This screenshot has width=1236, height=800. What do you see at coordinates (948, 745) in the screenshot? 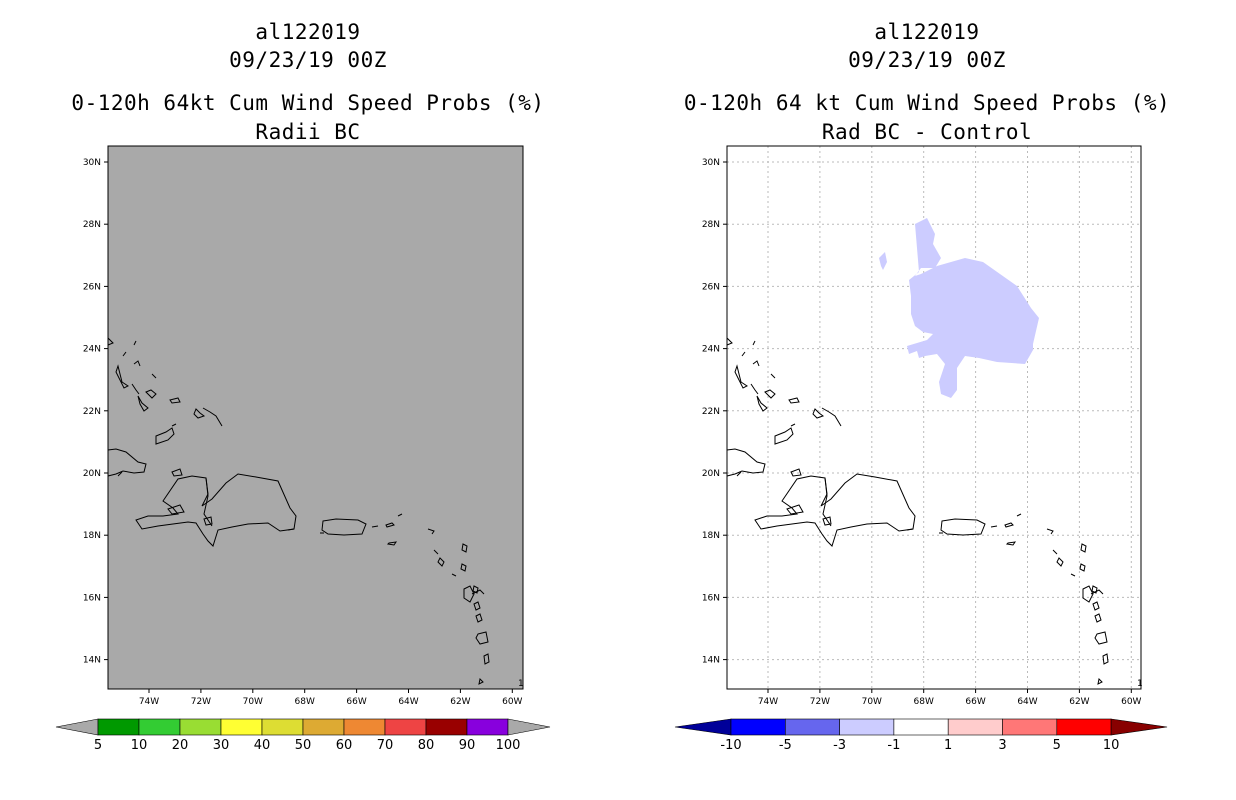
I see `colorbar-label: 1` at bounding box center [948, 745].